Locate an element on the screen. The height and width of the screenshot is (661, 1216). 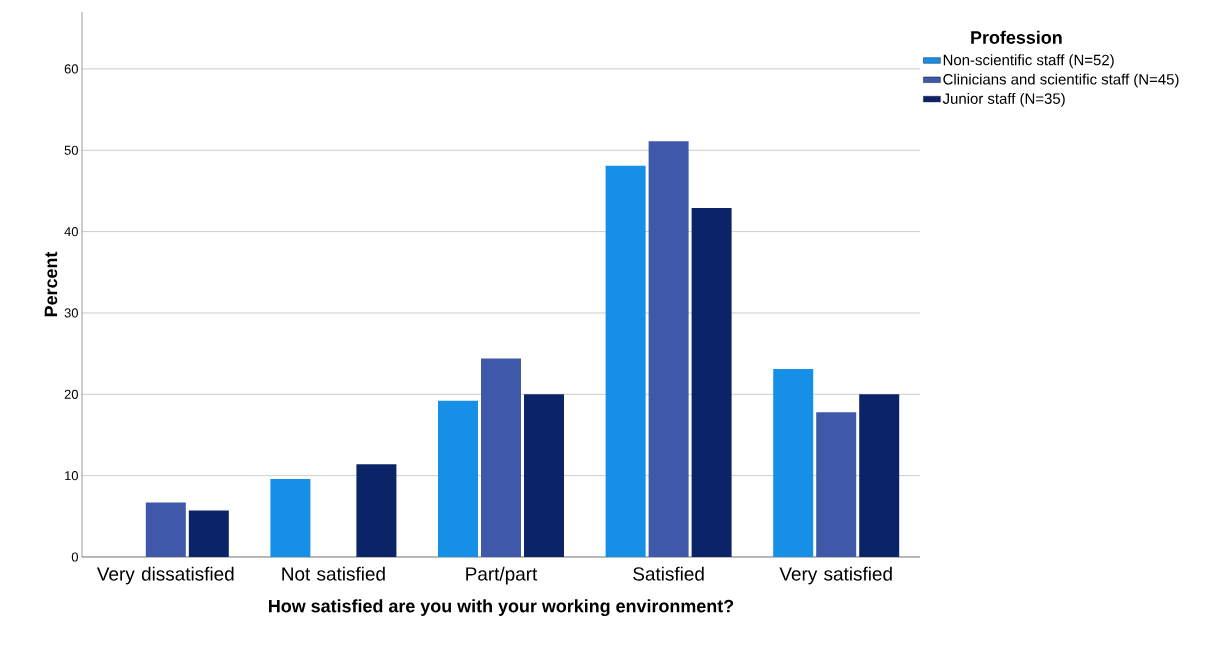
x-axis-title: How satisfied are you with your working environment? is located at coordinates (501, 608).